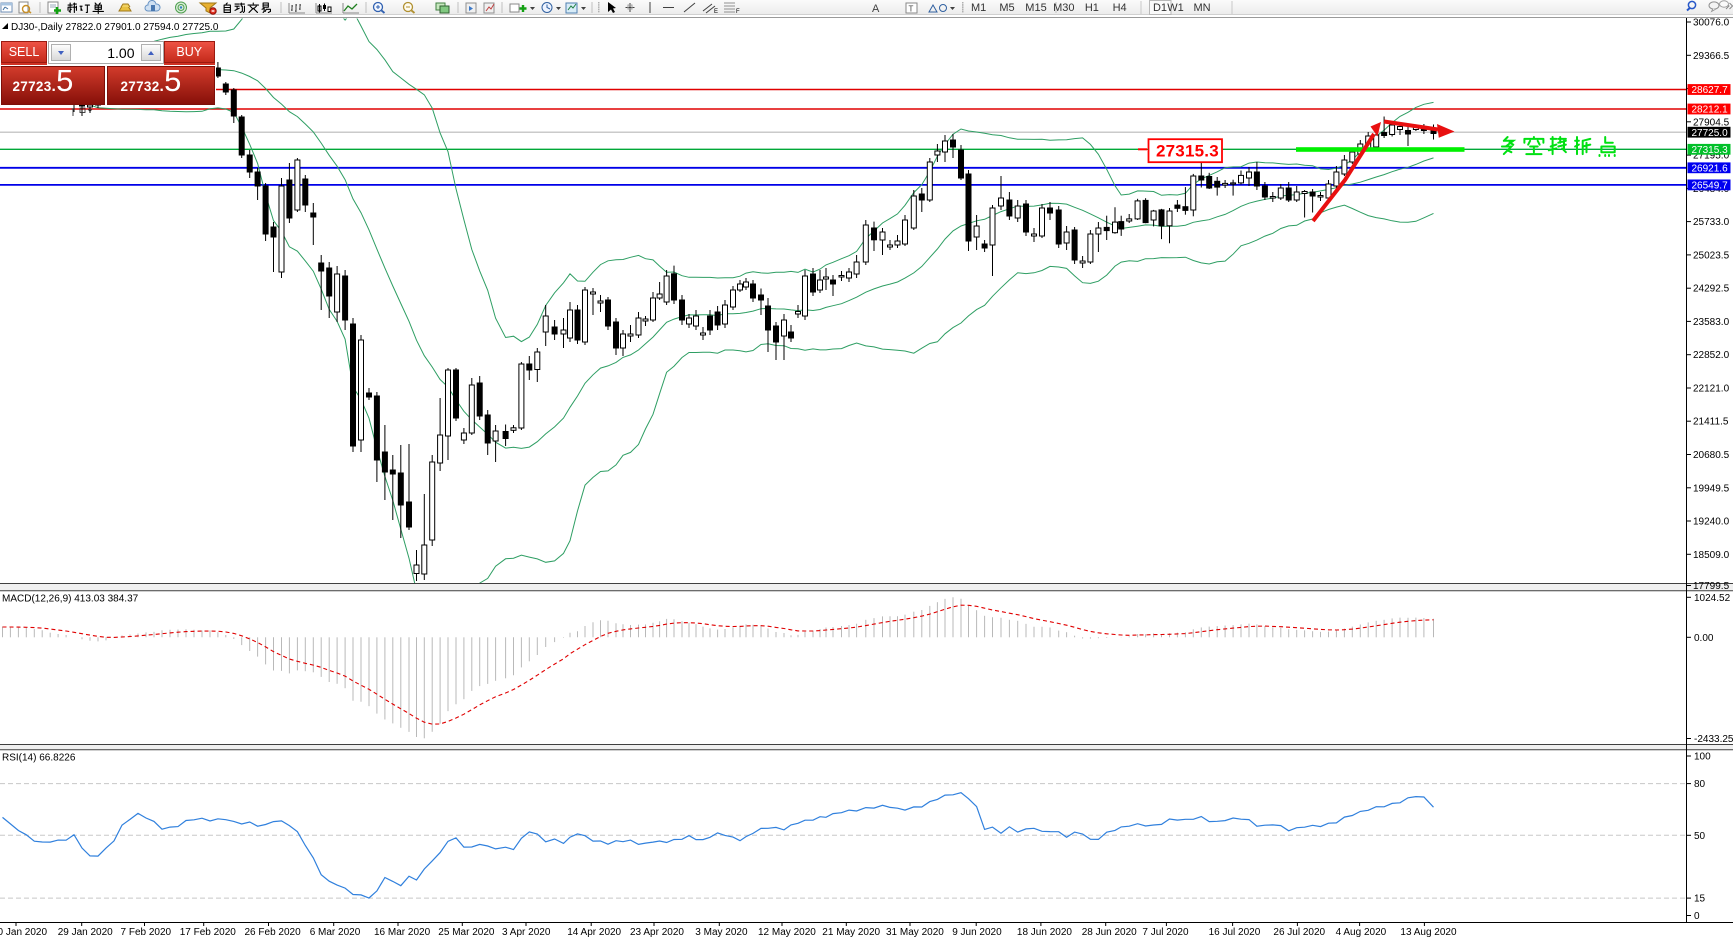  What do you see at coordinates (978, 8) in the screenshot?
I see `svg-text: M1` at bounding box center [978, 8].